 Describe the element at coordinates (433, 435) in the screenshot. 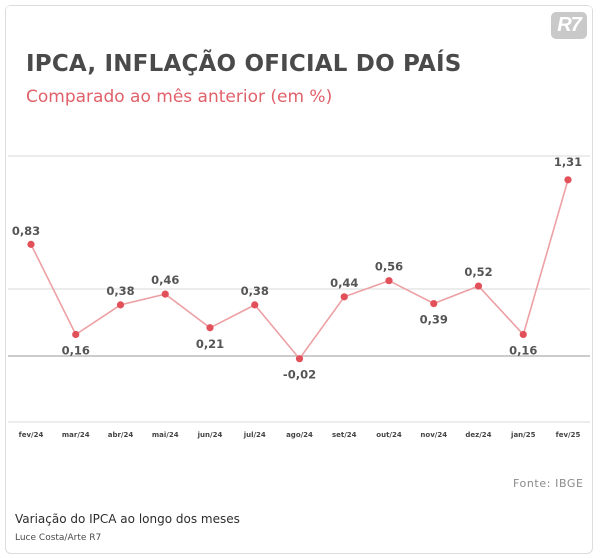

I see `x-tick-nov-24: nov/24` at that location.